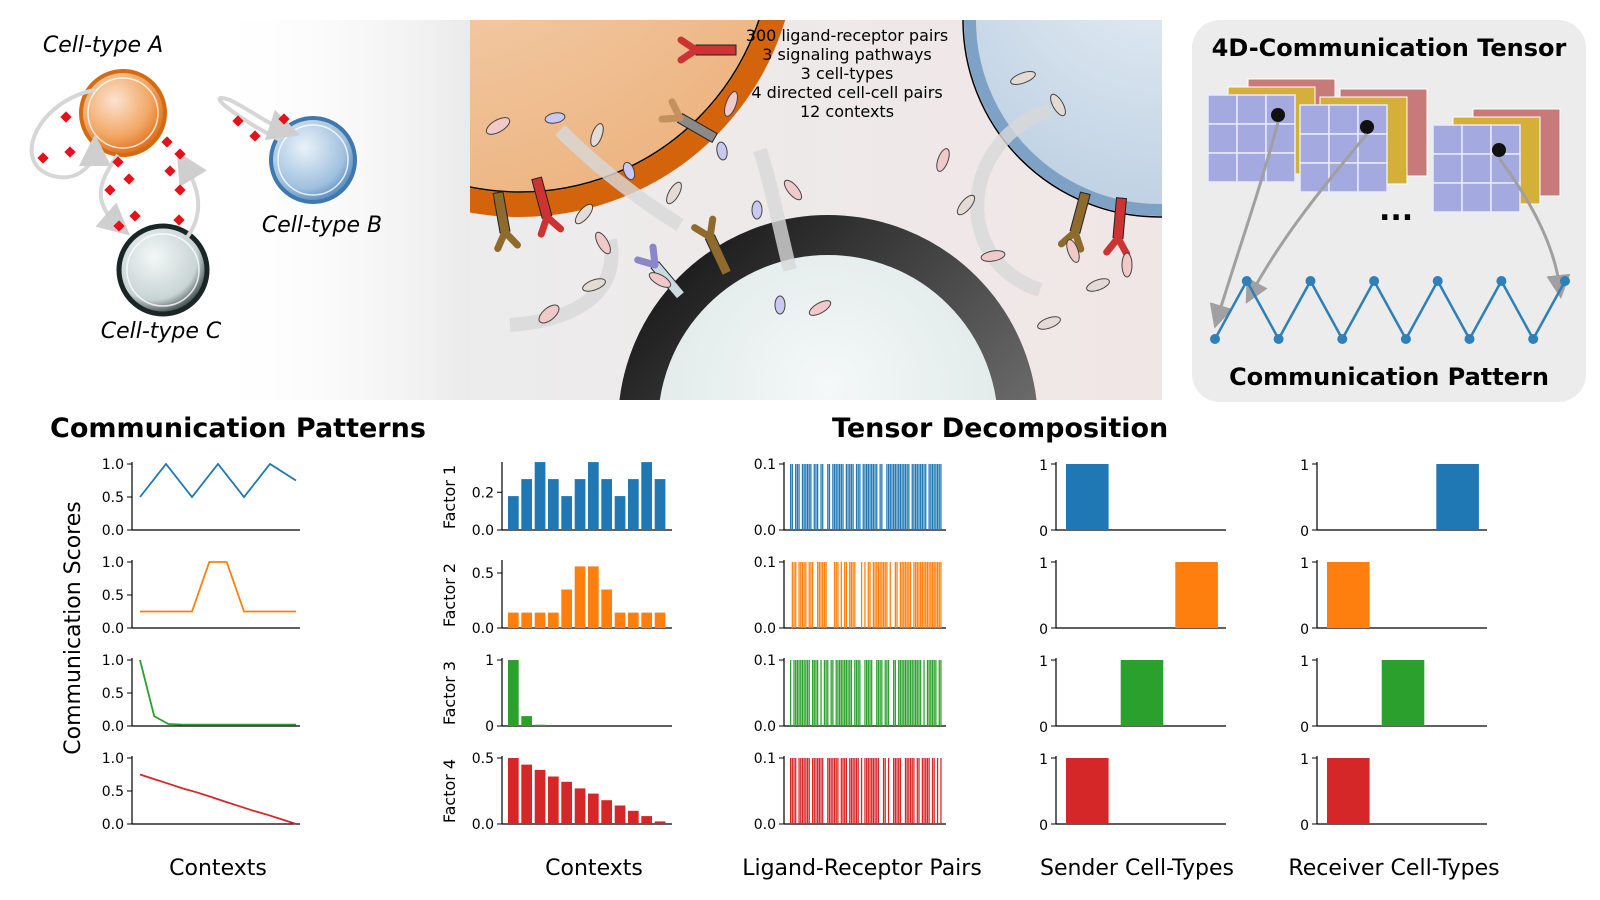 The image size is (1600, 900). I want to click on autocrine-arrow-b, so click(259, 119).